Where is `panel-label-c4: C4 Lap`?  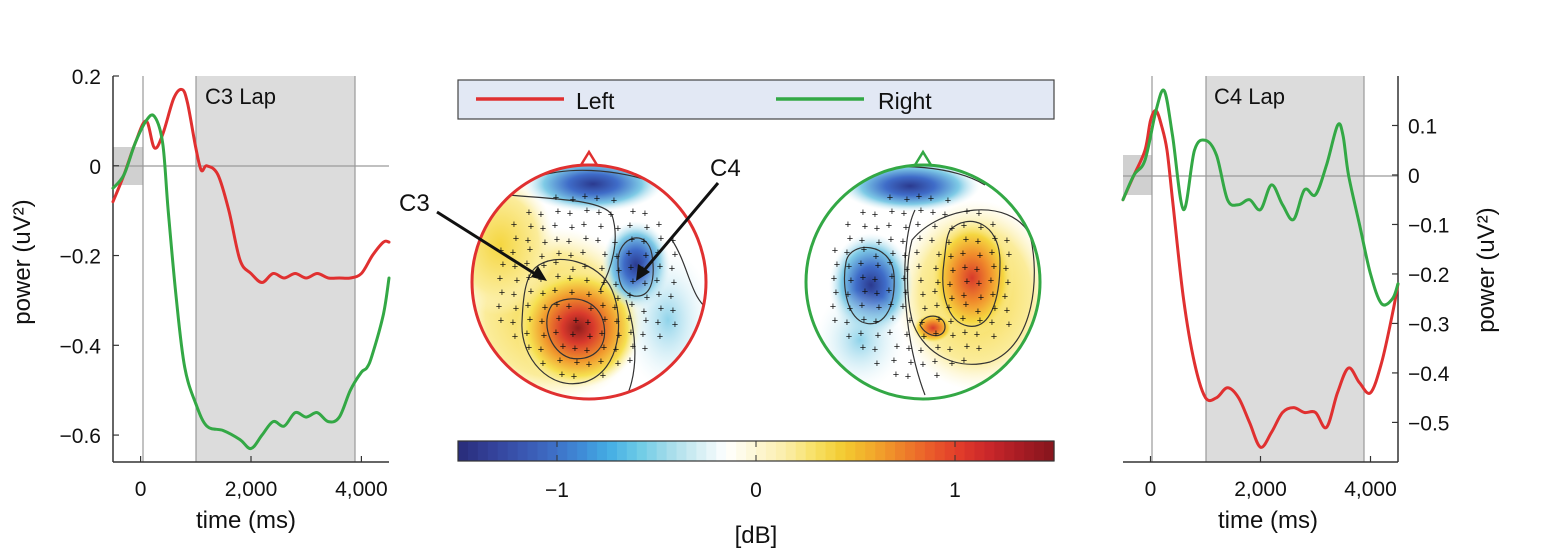 panel-label-c4: C4 Lap is located at coordinates (1249, 96).